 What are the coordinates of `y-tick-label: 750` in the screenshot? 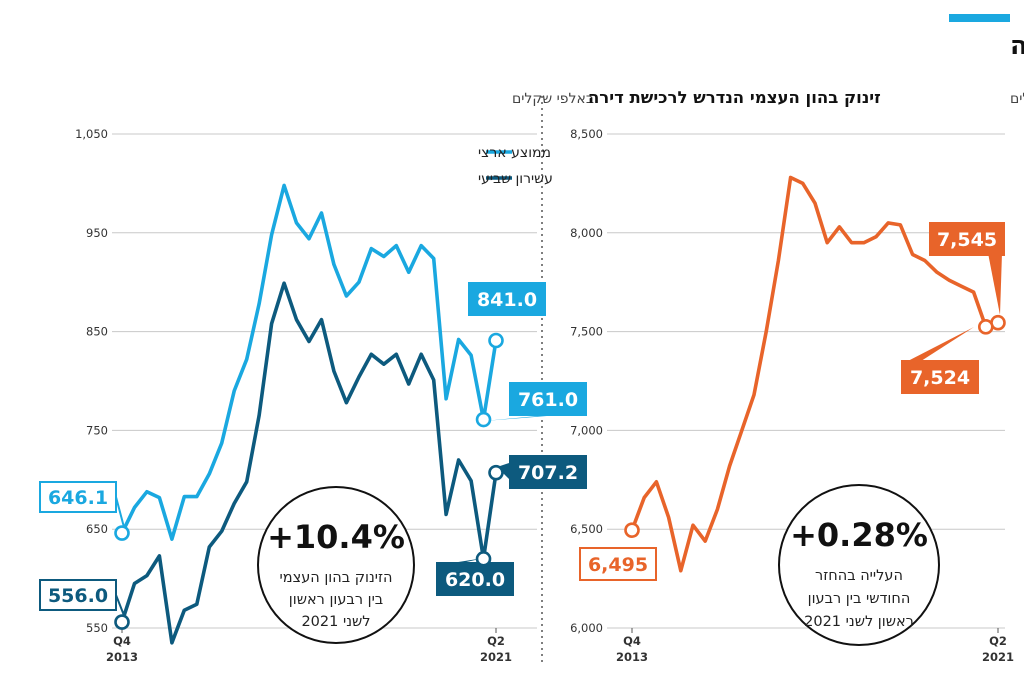 It's located at (97, 430).